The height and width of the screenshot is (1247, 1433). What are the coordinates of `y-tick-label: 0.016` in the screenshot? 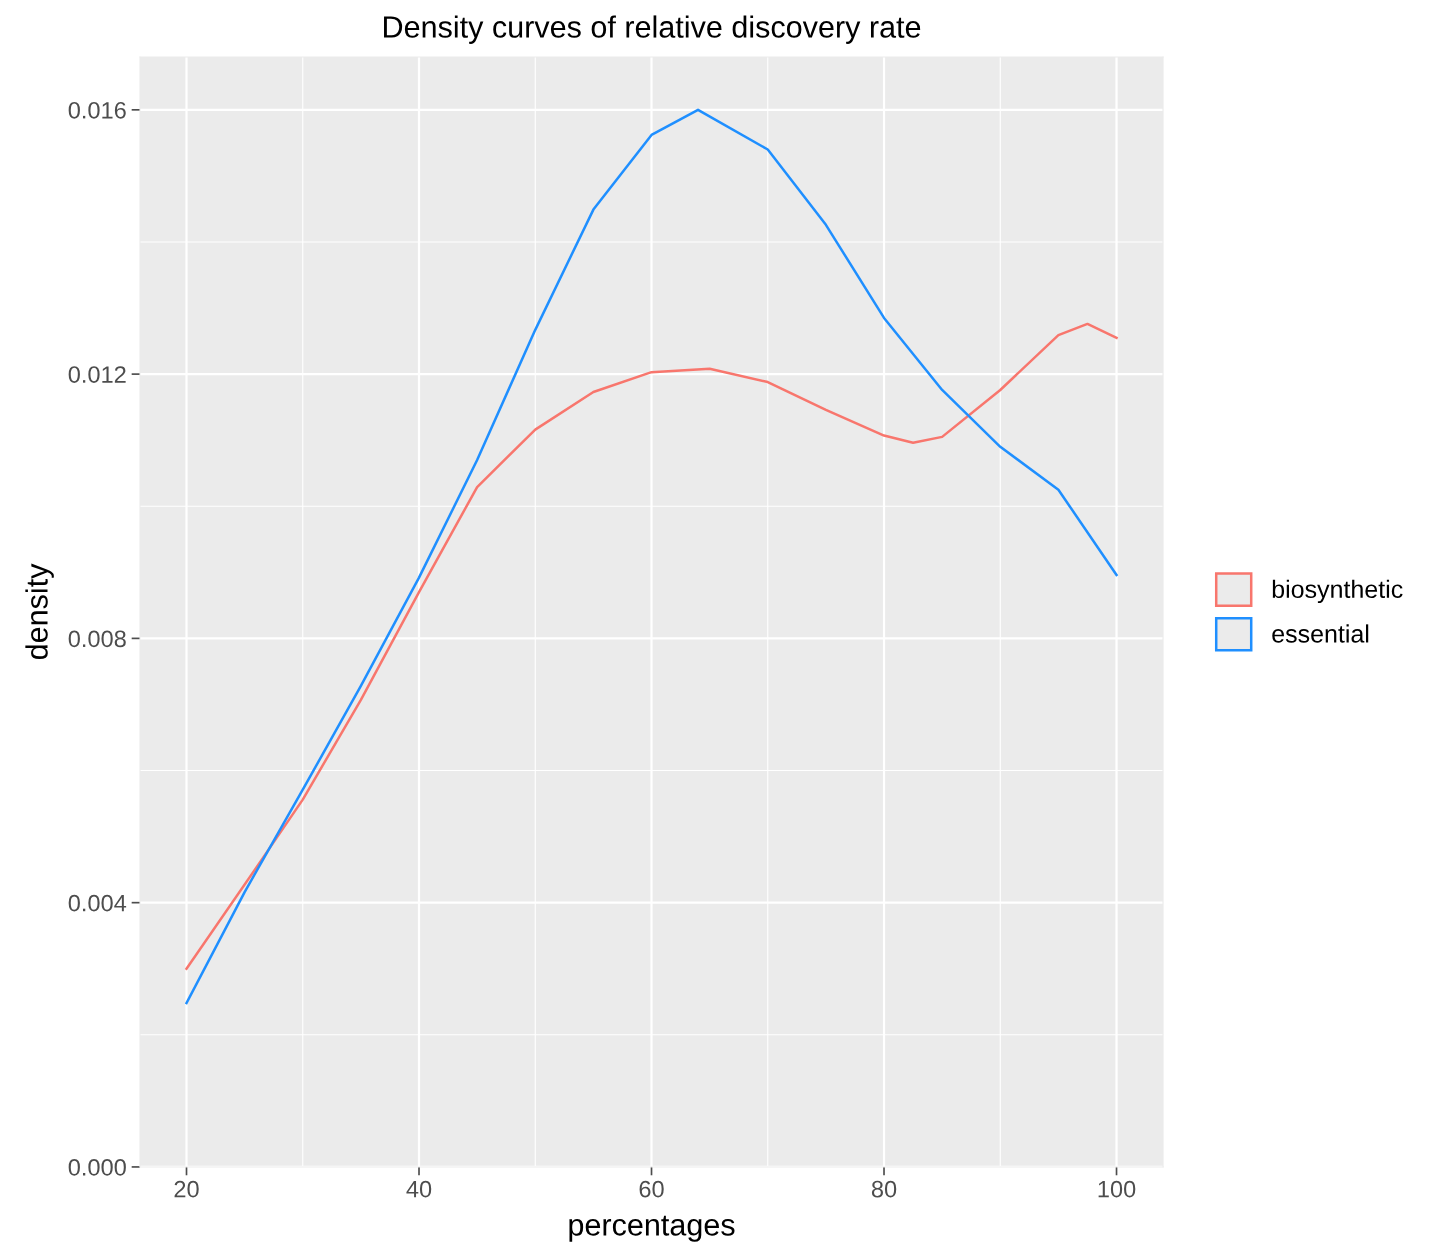 It's located at (97, 110).